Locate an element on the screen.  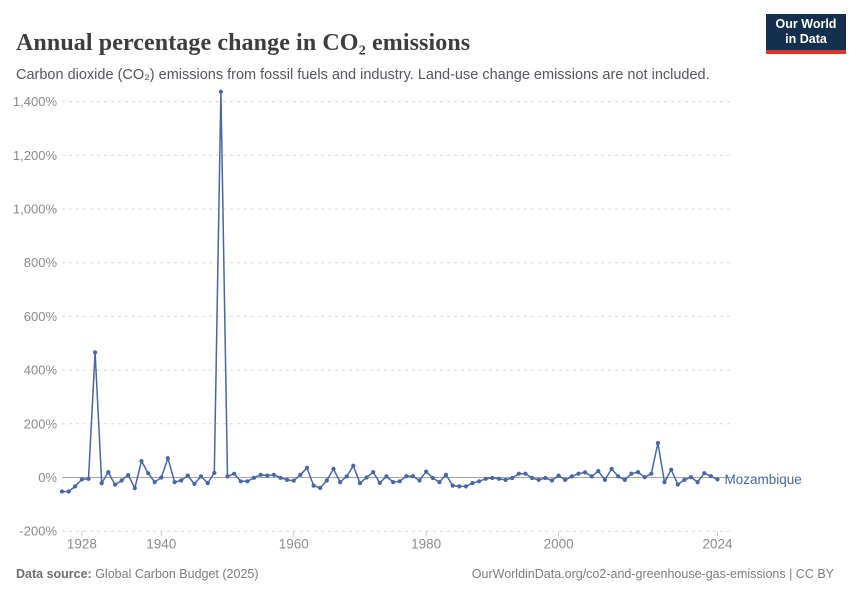
series-label-mozambique: Mozambique is located at coordinates (763, 479).